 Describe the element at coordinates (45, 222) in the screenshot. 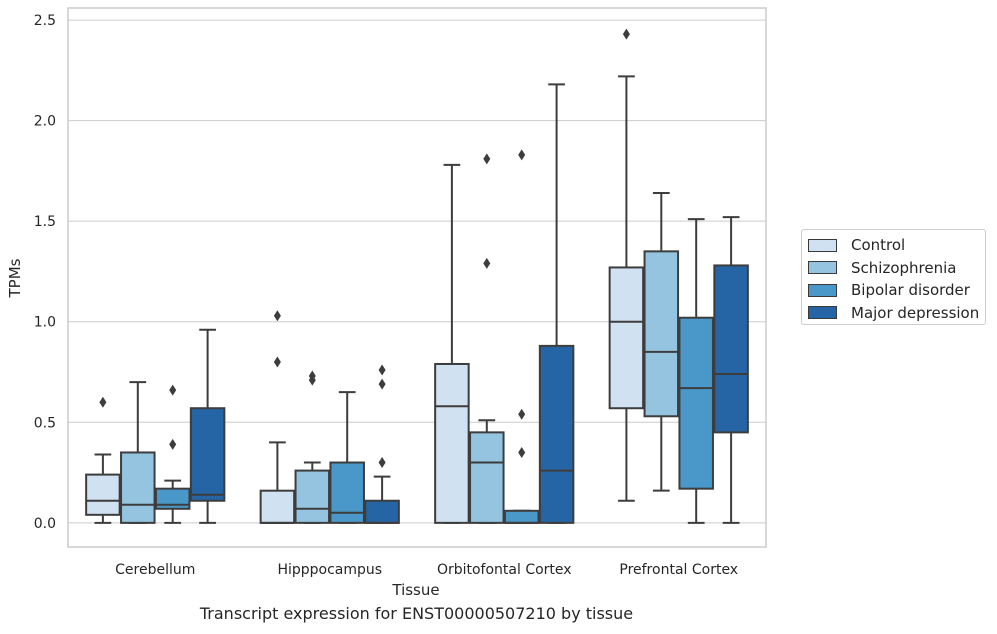

I see `y-tick-label: 1.5` at that location.